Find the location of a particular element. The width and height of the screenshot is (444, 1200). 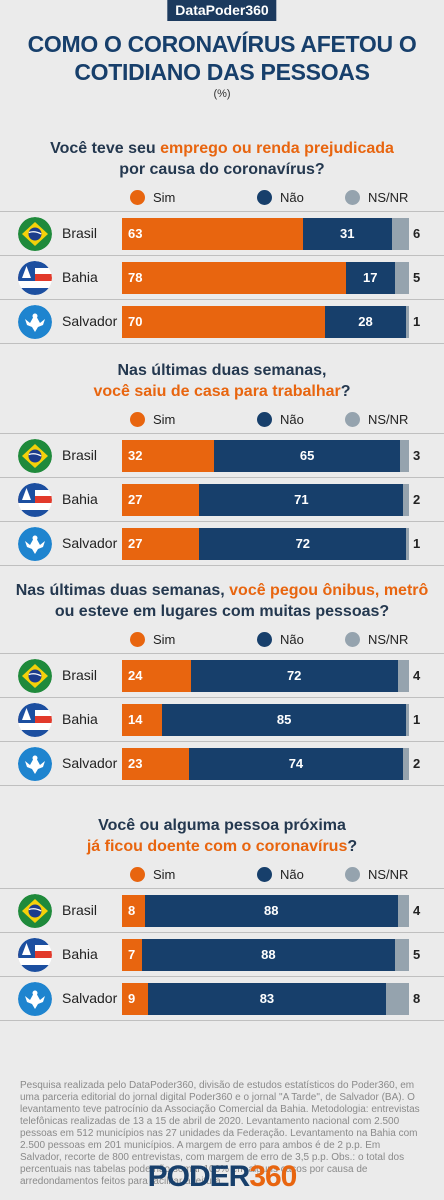

stacked-bar: 14 85 is located at coordinates (265, 720).